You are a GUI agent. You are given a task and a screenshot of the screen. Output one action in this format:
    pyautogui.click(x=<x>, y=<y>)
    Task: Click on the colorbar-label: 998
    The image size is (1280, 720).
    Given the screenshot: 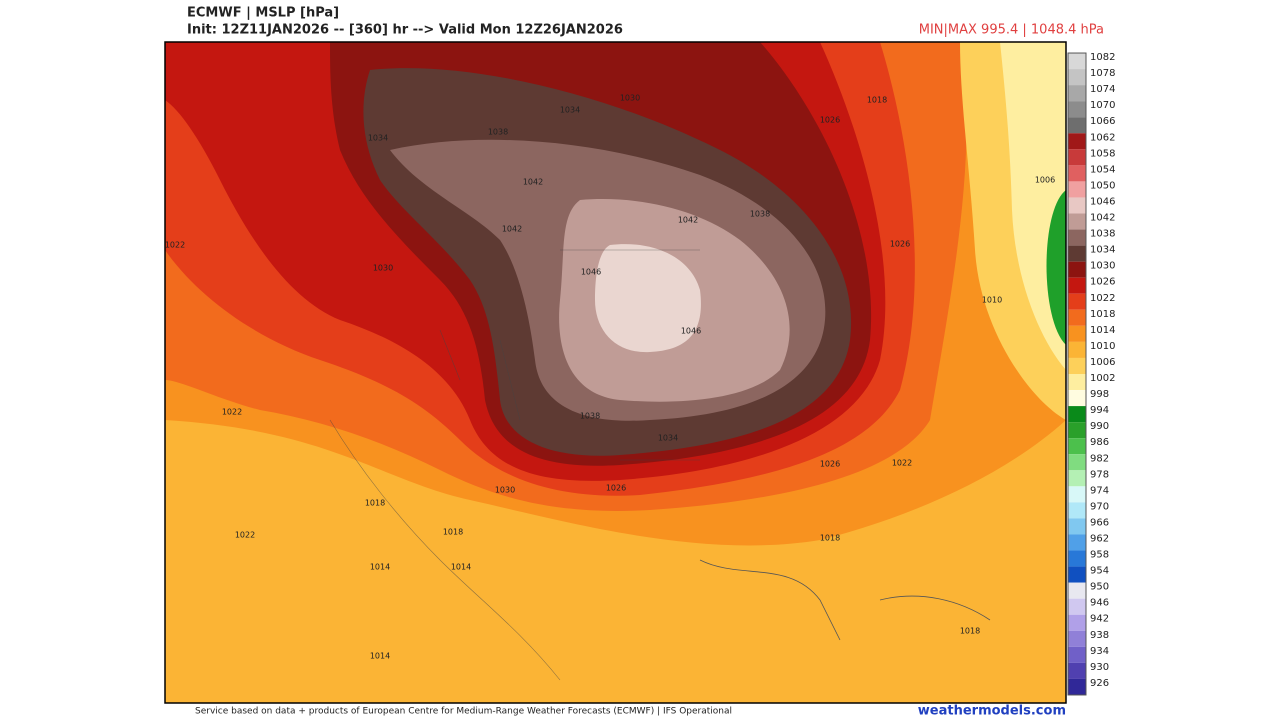 What is the action you would take?
    pyautogui.click(x=1099, y=394)
    